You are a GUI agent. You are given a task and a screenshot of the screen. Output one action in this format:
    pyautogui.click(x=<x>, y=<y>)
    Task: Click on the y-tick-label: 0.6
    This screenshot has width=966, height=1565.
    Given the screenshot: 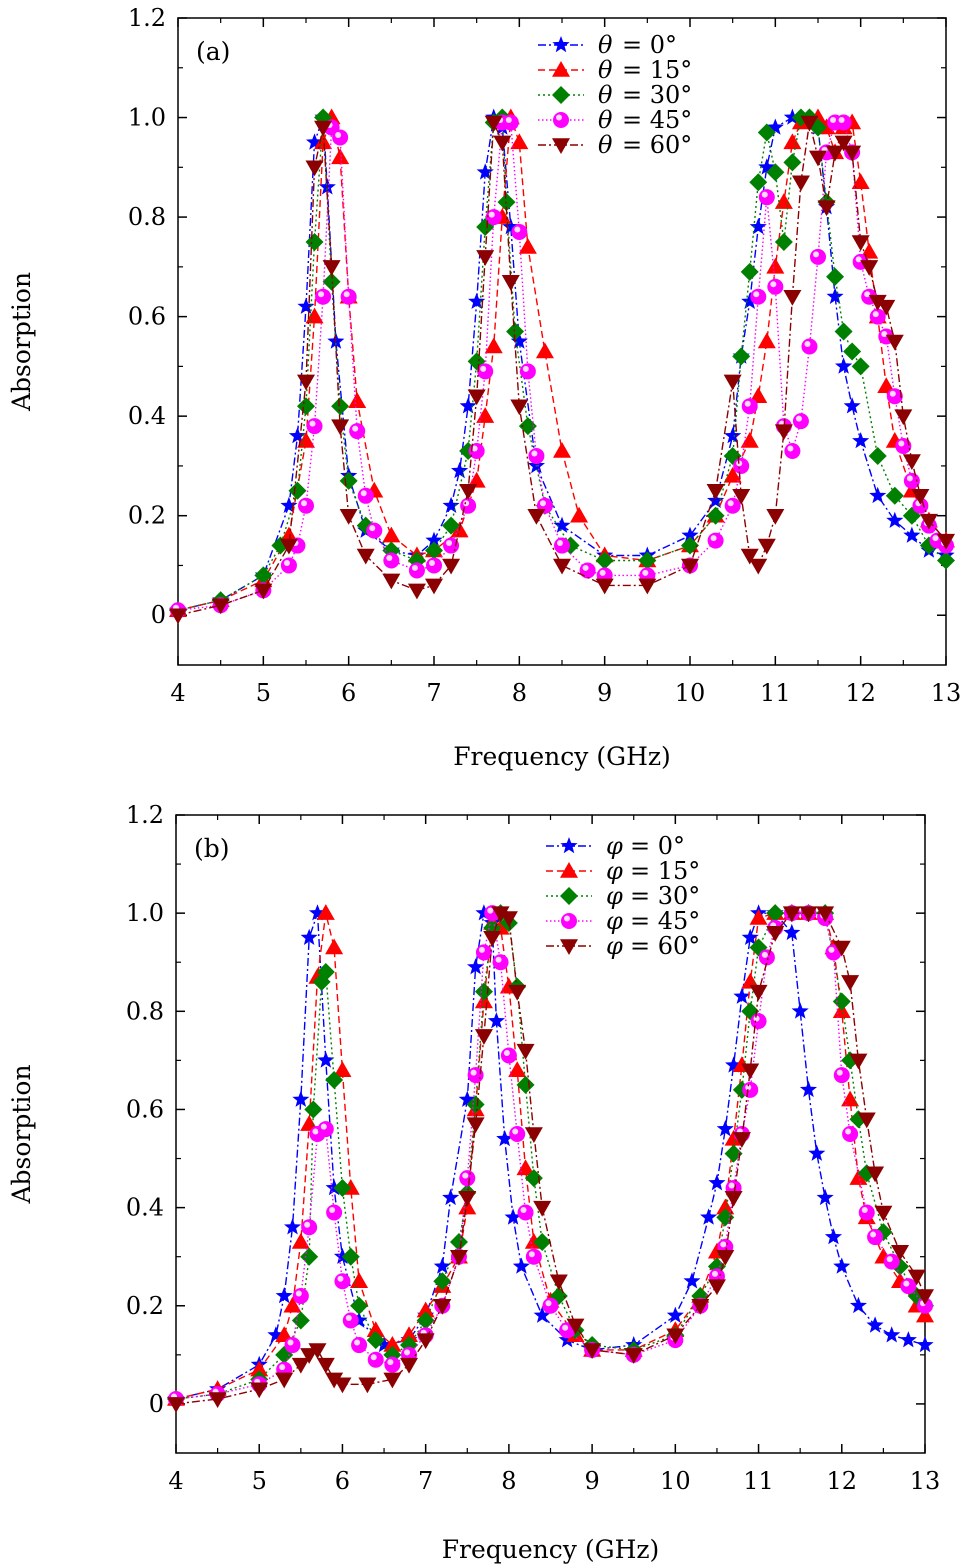 What is the action you would take?
    pyautogui.click(x=145, y=1109)
    